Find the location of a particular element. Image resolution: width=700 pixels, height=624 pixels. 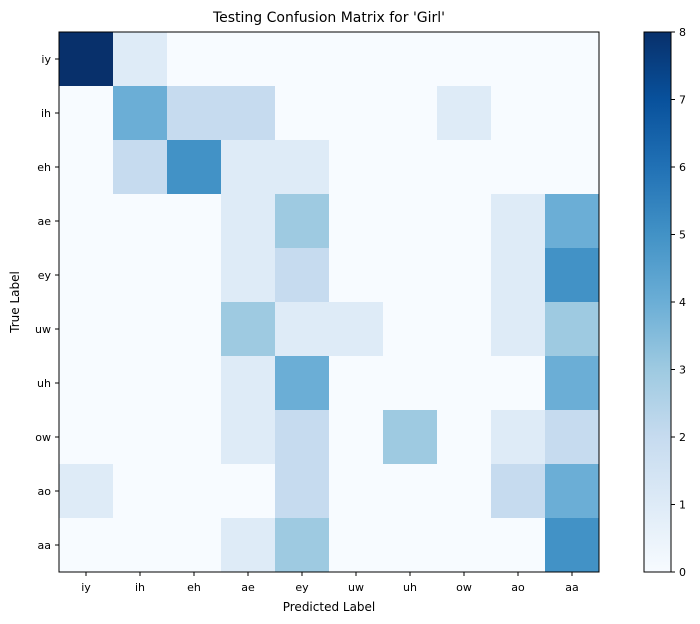

colorbar-tick-label: 1 is located at coordinates (682, 505).